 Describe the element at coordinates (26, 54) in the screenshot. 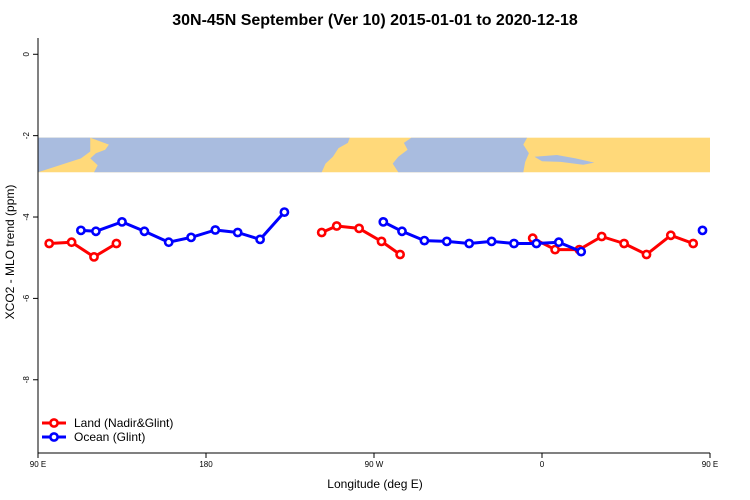

I see `y-tick-label: 0` at that location.